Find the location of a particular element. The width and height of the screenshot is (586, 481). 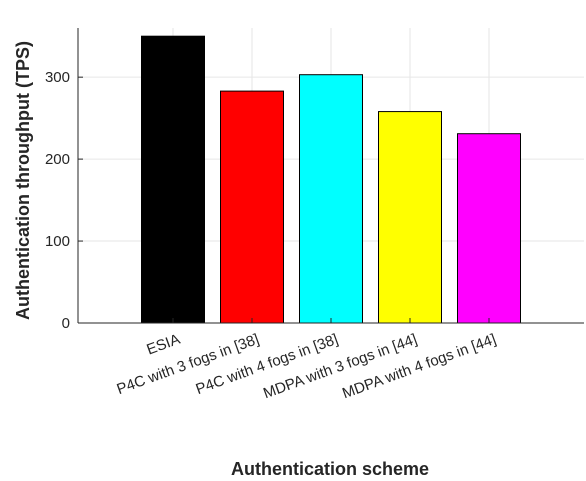

x-tick-label: ESIA is located at coordinates (163, 345).